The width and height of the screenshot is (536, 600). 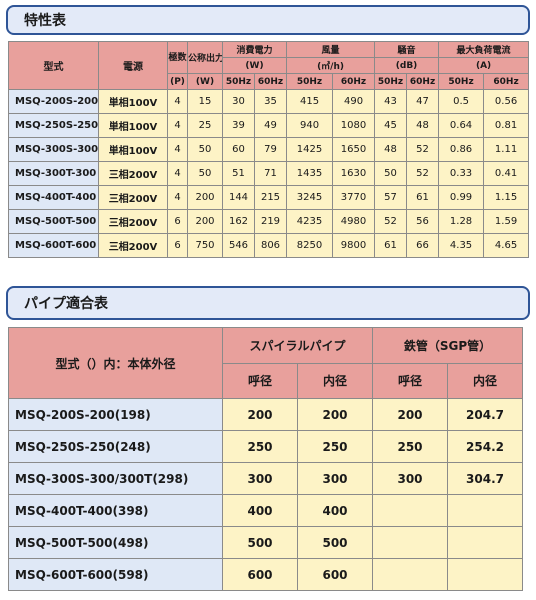 What do you see at coordinates (310, 221) in the screenshot?
I see `value-cell: 4235` at bounding box center [310, 221].